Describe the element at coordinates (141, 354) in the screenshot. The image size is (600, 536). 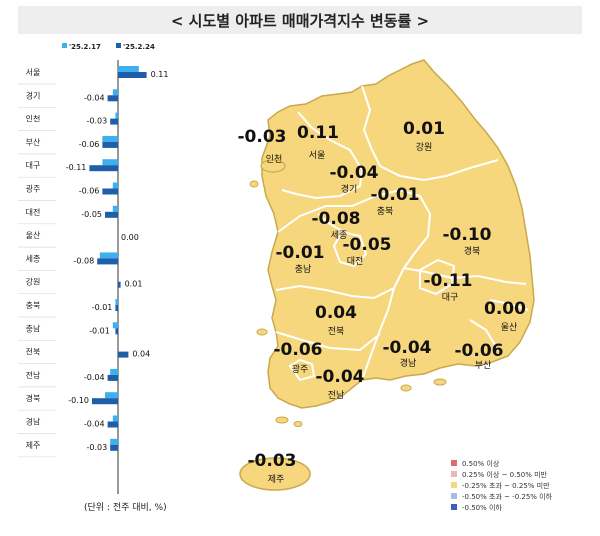
I see `data-label: 0.04` at that location.